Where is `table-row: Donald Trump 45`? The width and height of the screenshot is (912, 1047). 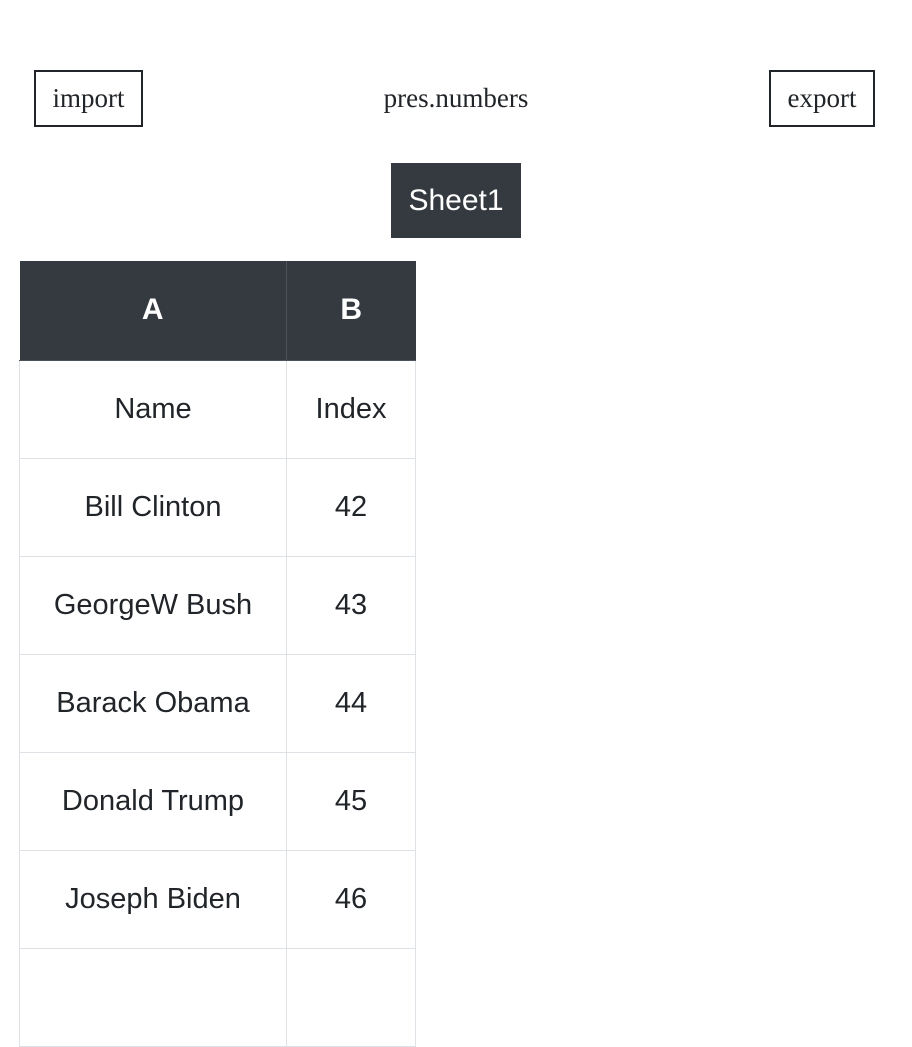 table-row: Donald Trump 45 is located at coordinates (217, 801).